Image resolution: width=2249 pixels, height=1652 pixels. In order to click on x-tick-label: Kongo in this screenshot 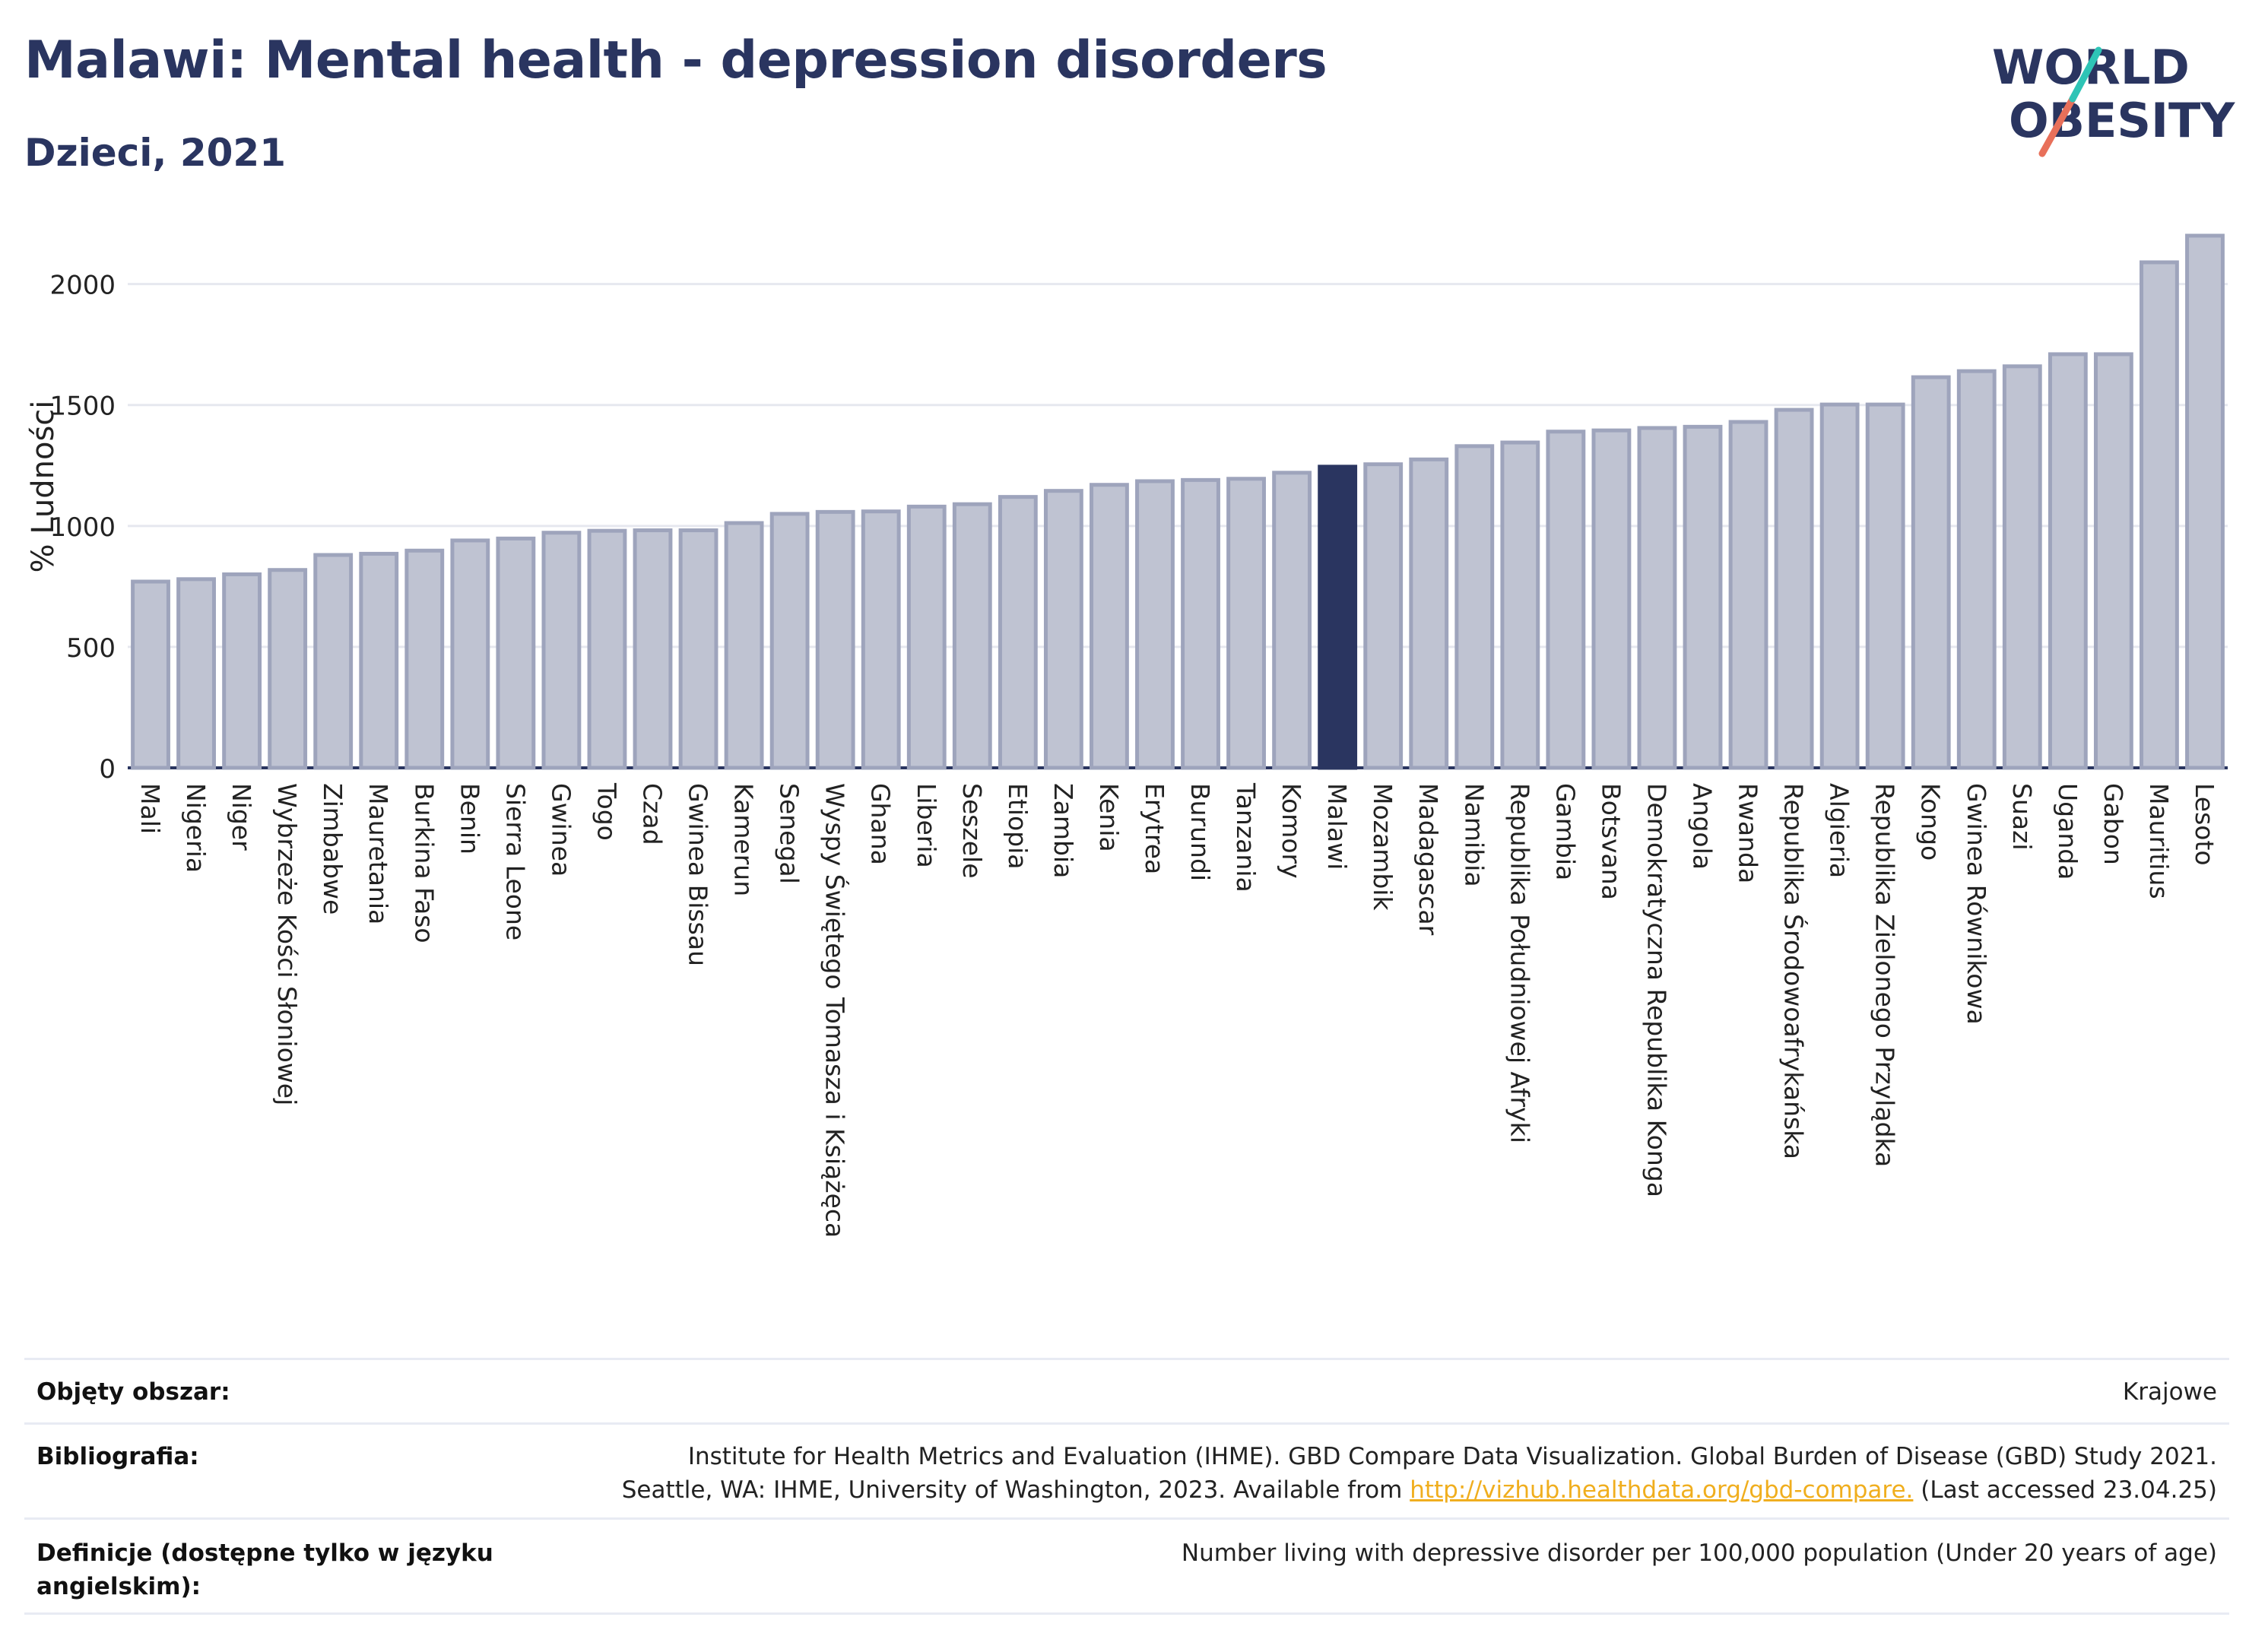, I will do `click(1931, 822)`.